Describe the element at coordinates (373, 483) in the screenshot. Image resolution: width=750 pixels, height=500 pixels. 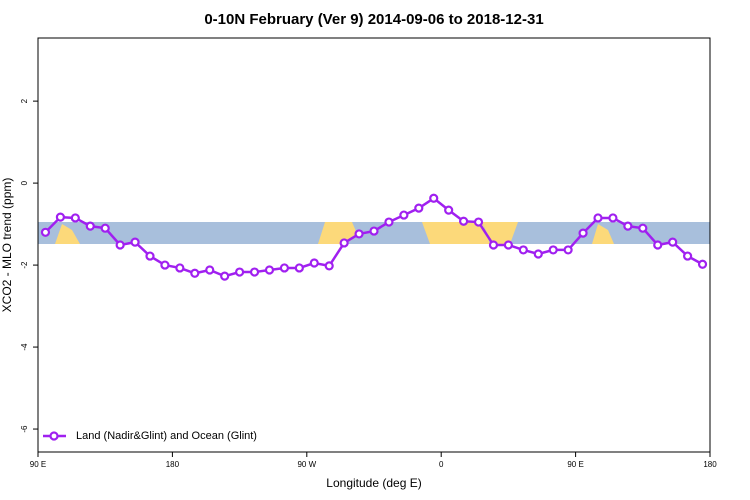
I see `x-axis-label: Longitude (deg E)` at that location.